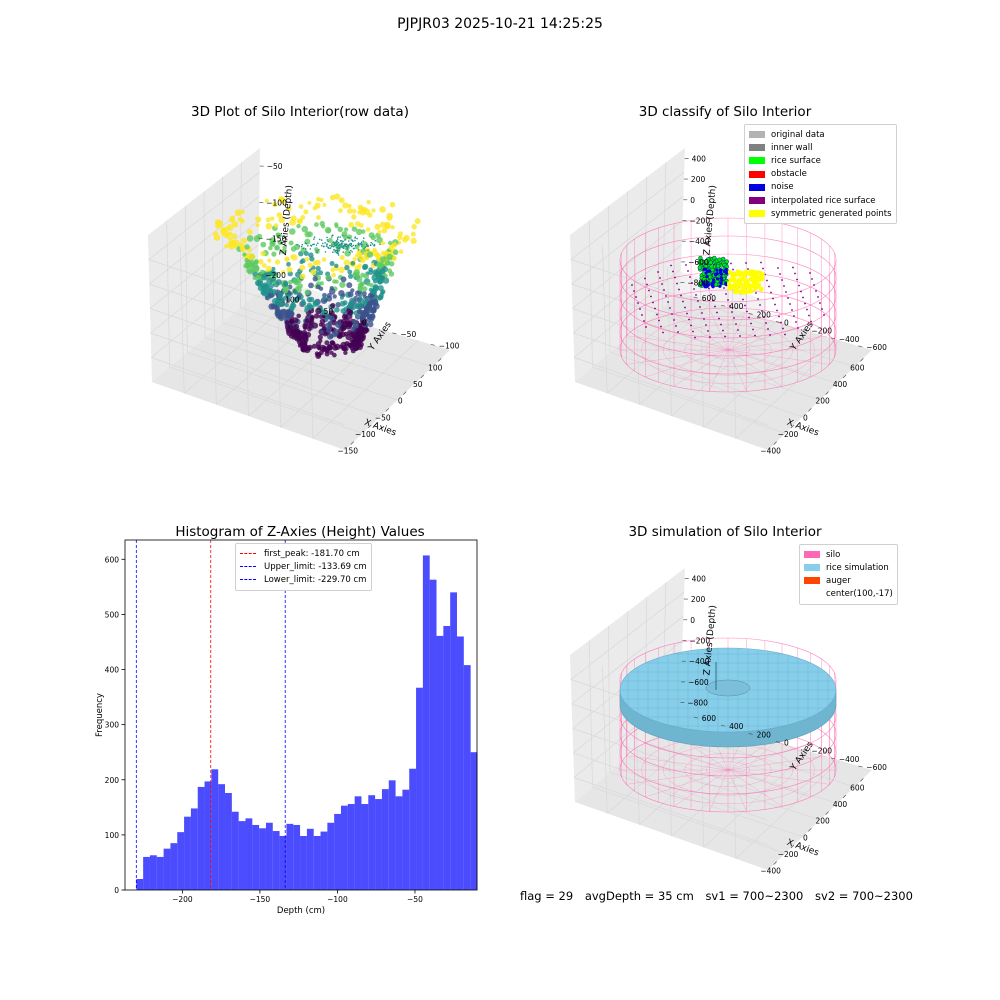 This screenshot has height=1000, width=1000. Describe the element at coordinates (725, 112) in the screenshot. I see `classify-plot-title: 3D classify of Silo Interior` at that location.